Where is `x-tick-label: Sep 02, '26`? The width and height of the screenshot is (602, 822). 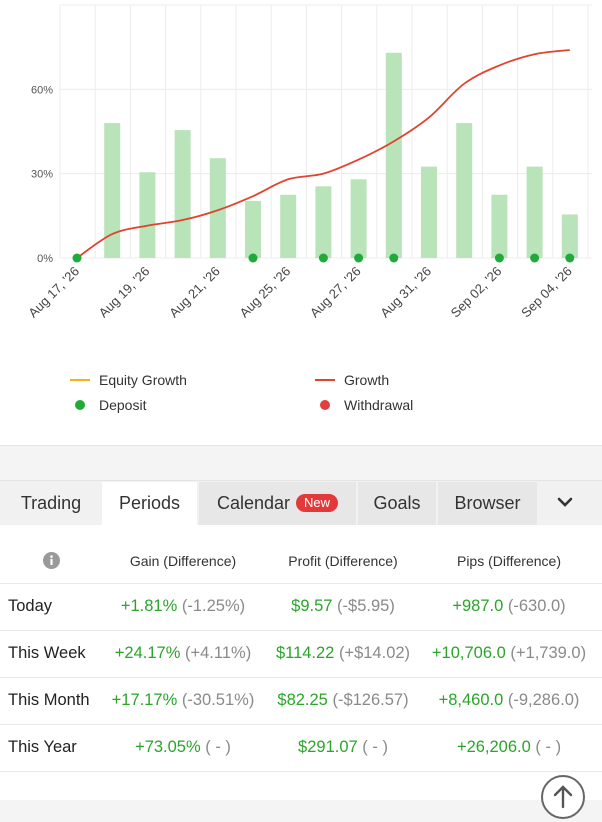
x-tick-label: Sep 02, '26 is located at coordinates (476, 292).